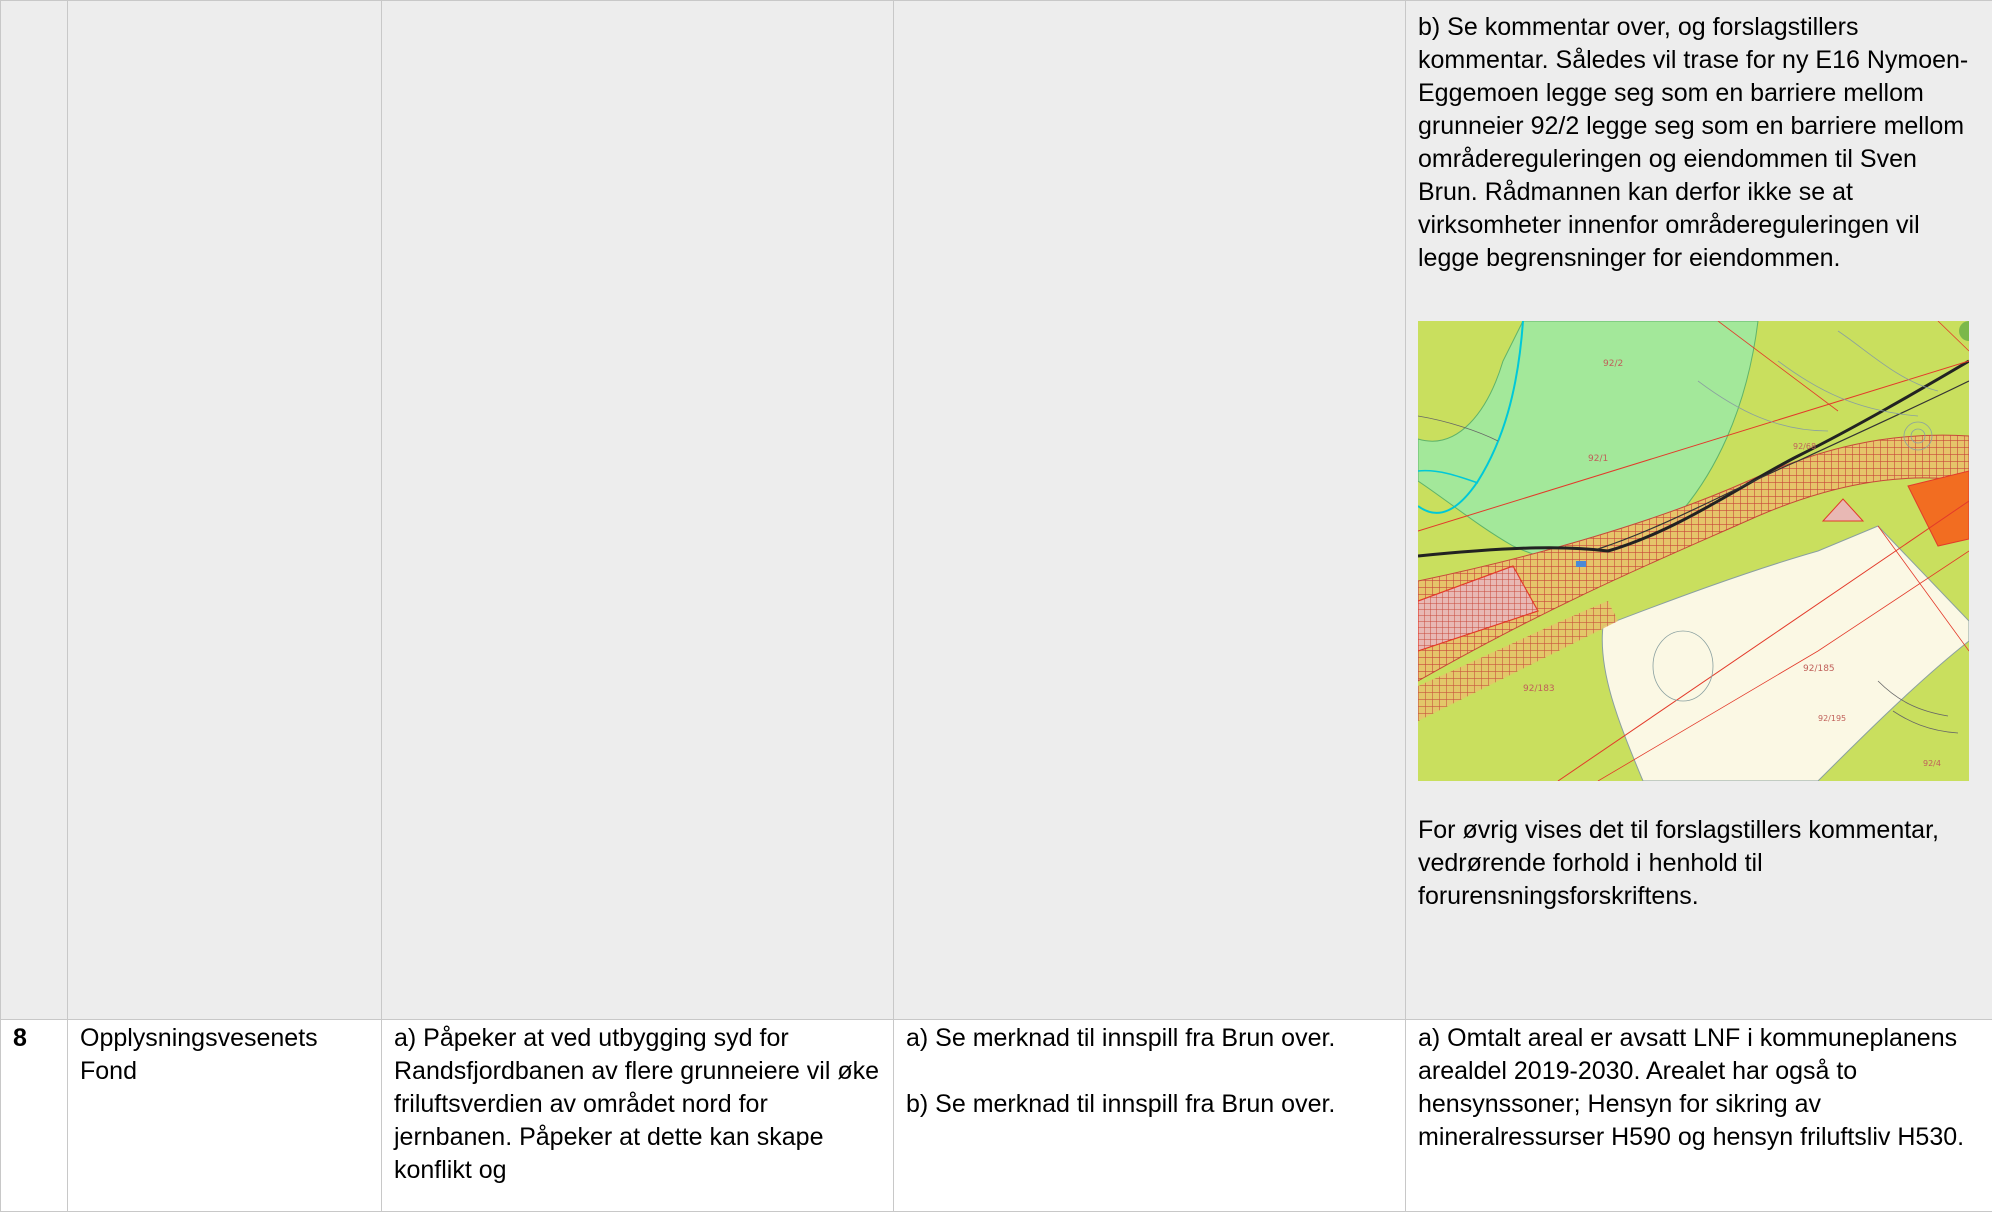 This screenshot has width=1992, height=1212. What do you see at coordinates (1613, 364) in the screenshot?
I see `map-label: 92/2` at bounding box center [1613, 364].